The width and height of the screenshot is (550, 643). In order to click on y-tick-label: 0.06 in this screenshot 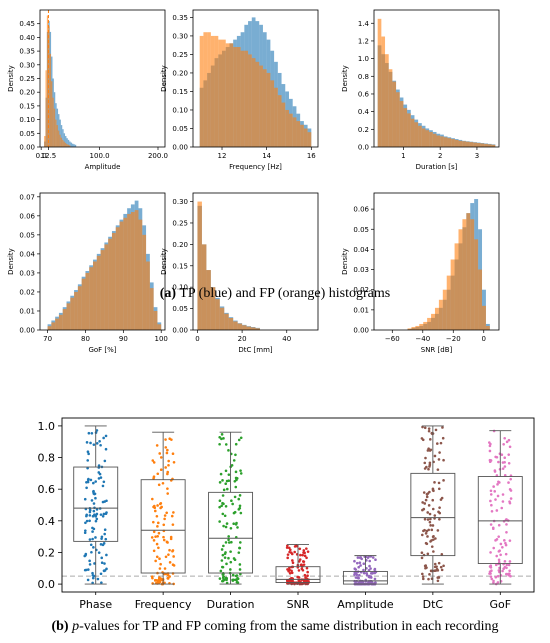, I will do `click(361, 210)`.